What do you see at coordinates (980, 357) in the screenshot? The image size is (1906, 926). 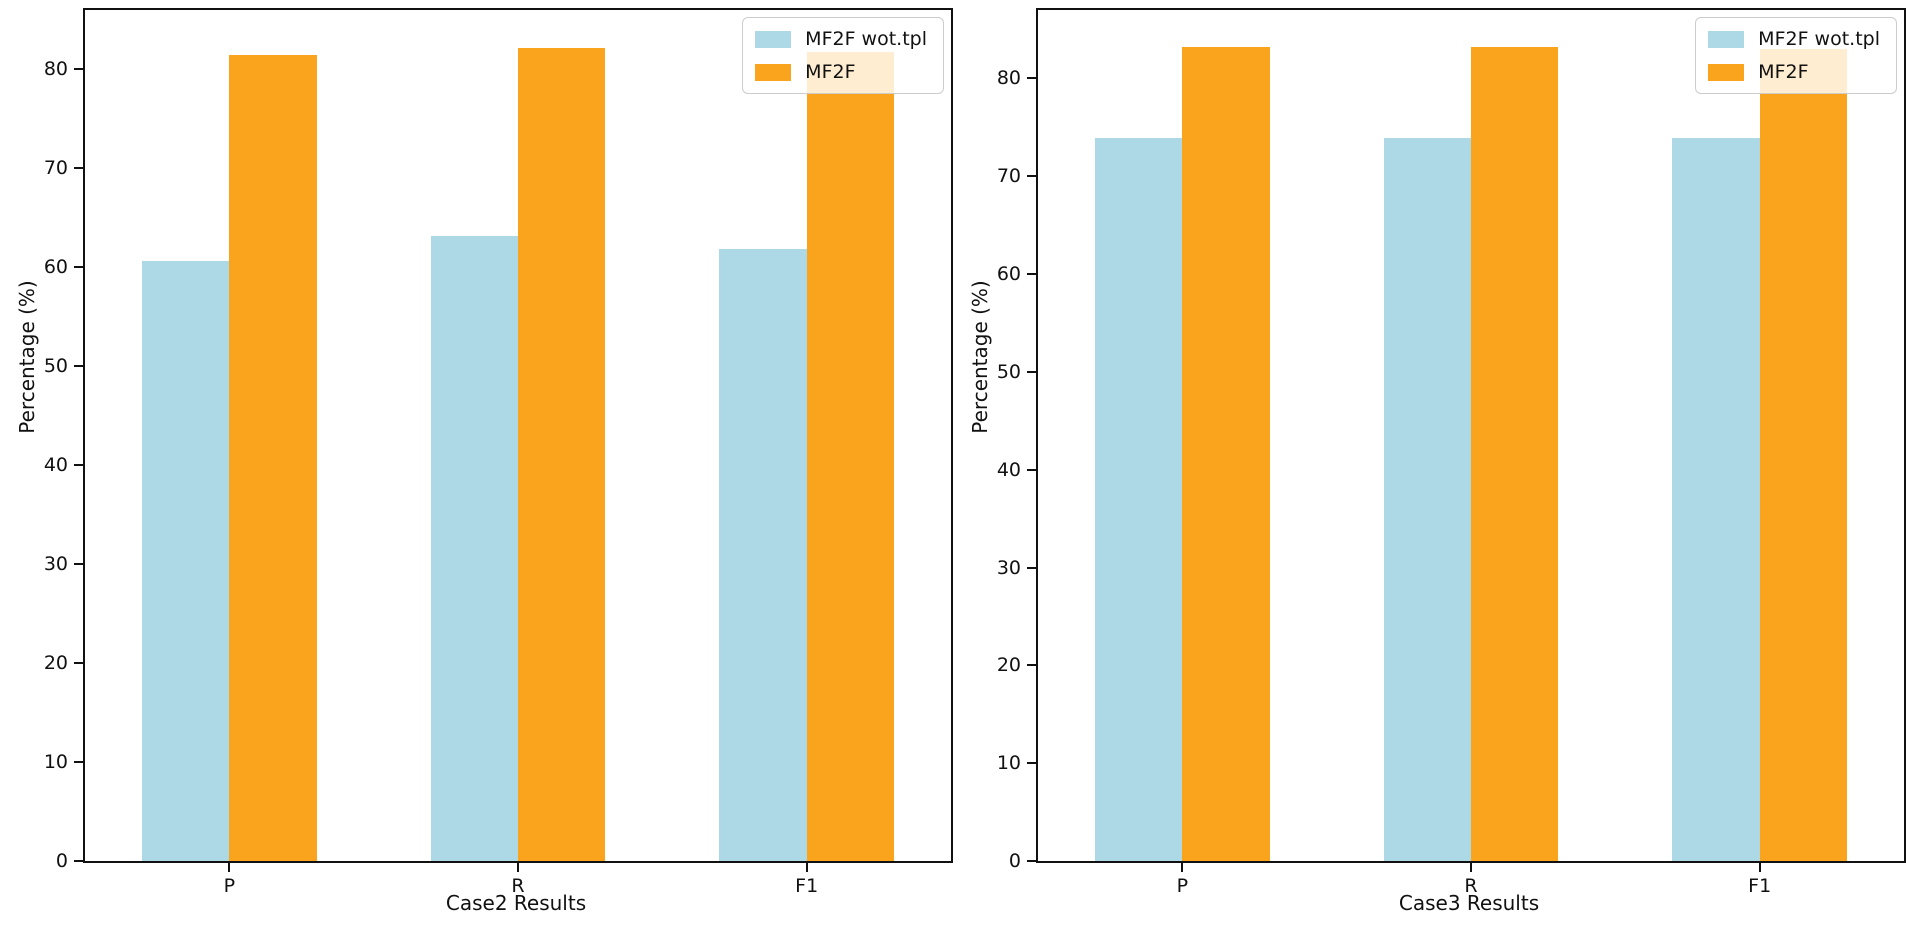 I see `y-axis-label-case3: Percentage (%)` at bounding box center [980, 357].